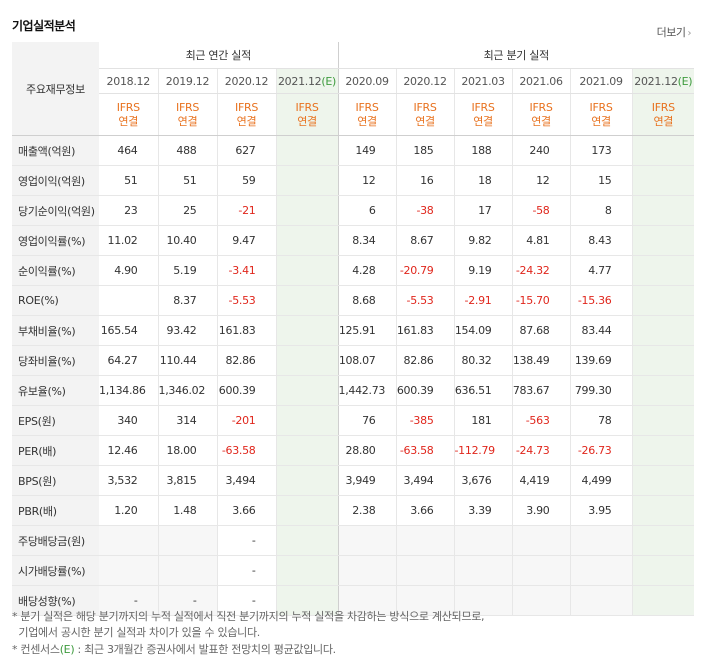 This screenshot has width=707, height=670. I want to click on row-label: 유보율(%), so click(55, 390).